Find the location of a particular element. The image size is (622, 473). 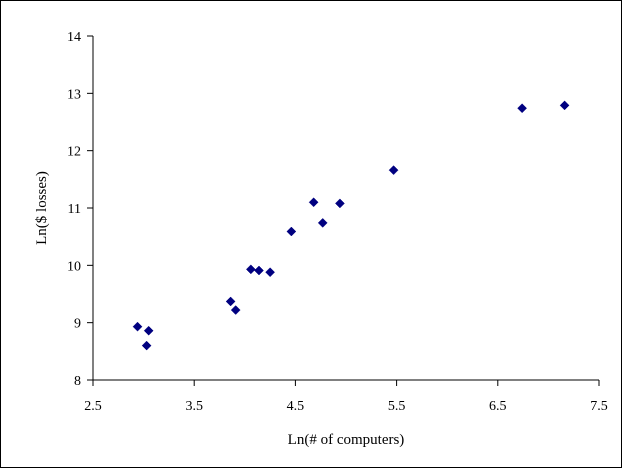

x-ticks: 2.5 3.5 4.5 5.5 6.5 7.5 is located at coordinates (346, 397).